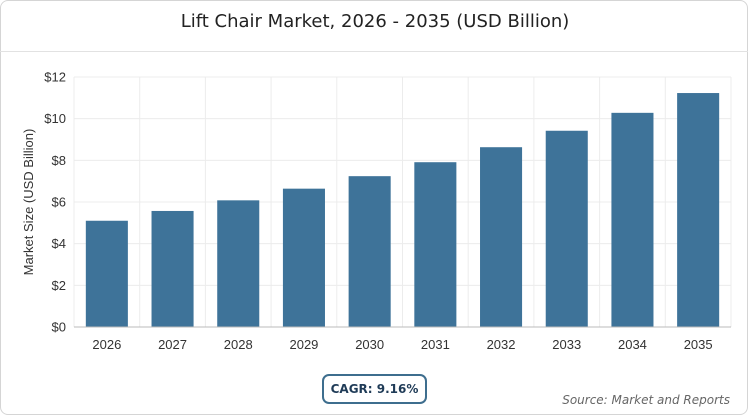 The width and height of the screenshot is (750, 417). What do you see at coordinates (303, 344) in the screenshot?
I see `x-tick-label: 2029` at bounding box center [303, 344].